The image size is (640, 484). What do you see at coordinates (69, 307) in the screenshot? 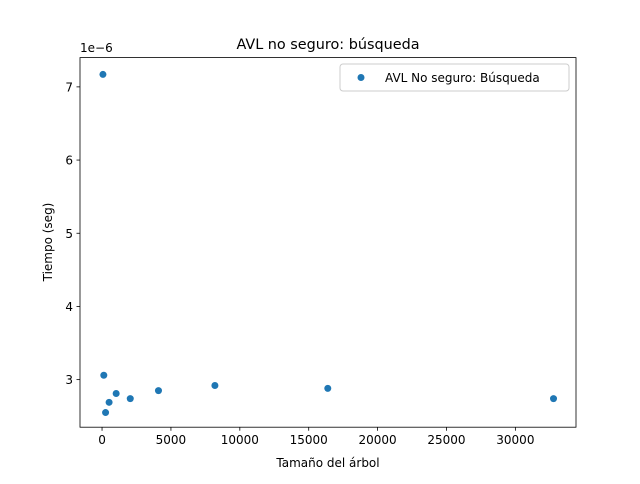
I see `y-tick-label: 4` at bounding box center [69, 307].